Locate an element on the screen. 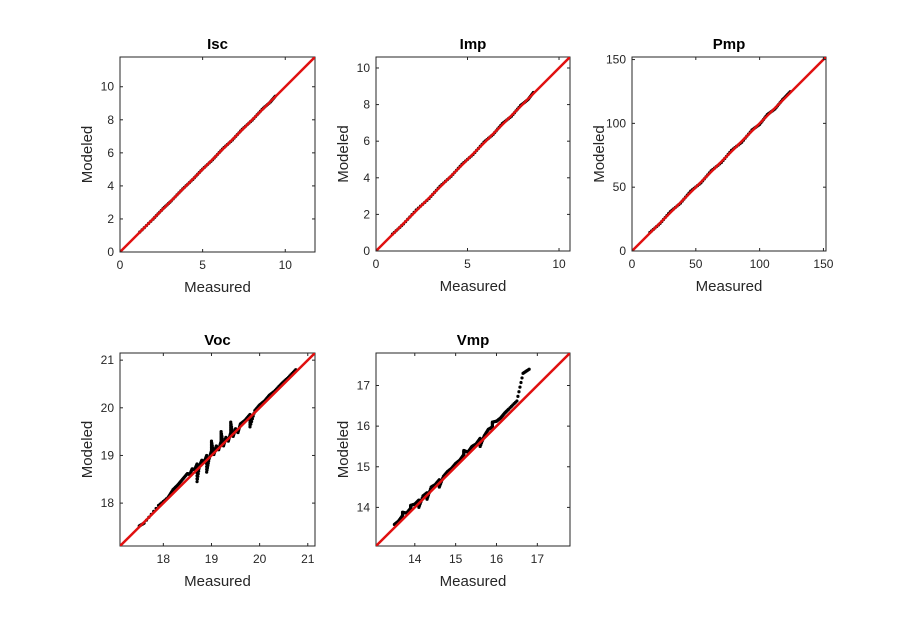 The image size is (914, 626). panel-isc: 0 5 10 0 2 4 6 8 10 Isc Measured Modeled is located at coordinates (197, 166).